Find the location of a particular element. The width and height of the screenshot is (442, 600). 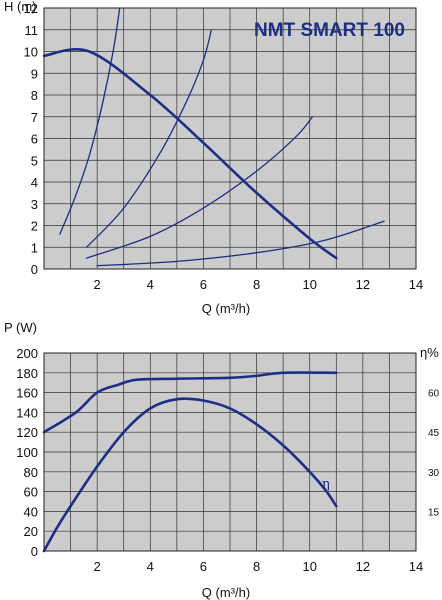

y-tick-label: 2 is located at coordinates (34, 226).